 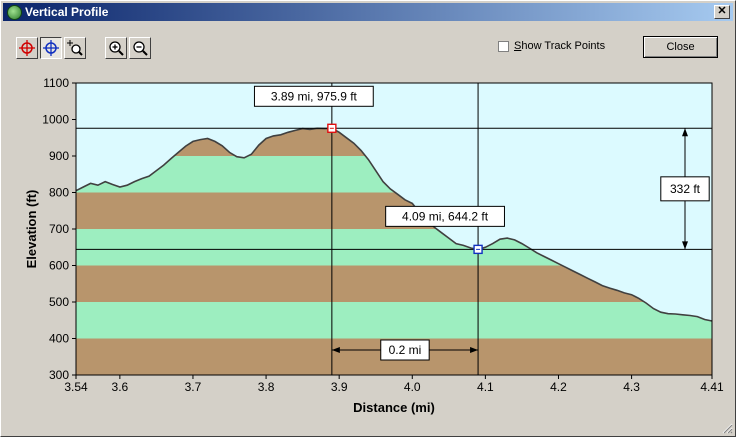 What do you see at coordinates (59, 229) in the screenshot?
I see `y-tick-label: 700` at bounding box center [59, 229].